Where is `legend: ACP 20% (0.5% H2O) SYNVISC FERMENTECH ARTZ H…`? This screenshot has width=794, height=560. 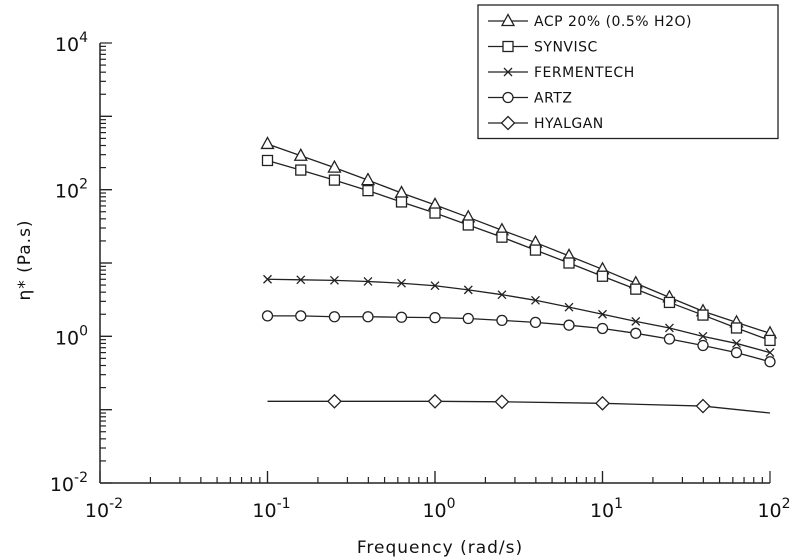 legend: ACP 20% (0.5% H2O) SYNVISC FERMENTECH ARTZ H… is located at coordinates (628, 72).